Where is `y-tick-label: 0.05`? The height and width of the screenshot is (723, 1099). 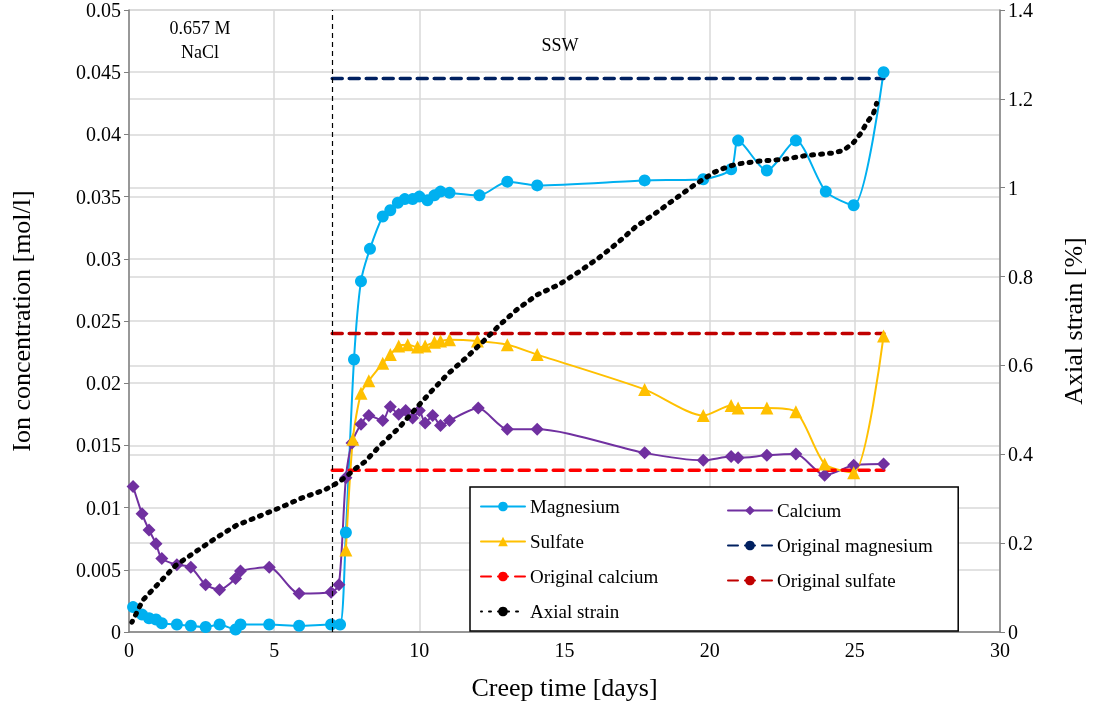
y-tick-label: 0.05 is located at coordinates (103, 10).